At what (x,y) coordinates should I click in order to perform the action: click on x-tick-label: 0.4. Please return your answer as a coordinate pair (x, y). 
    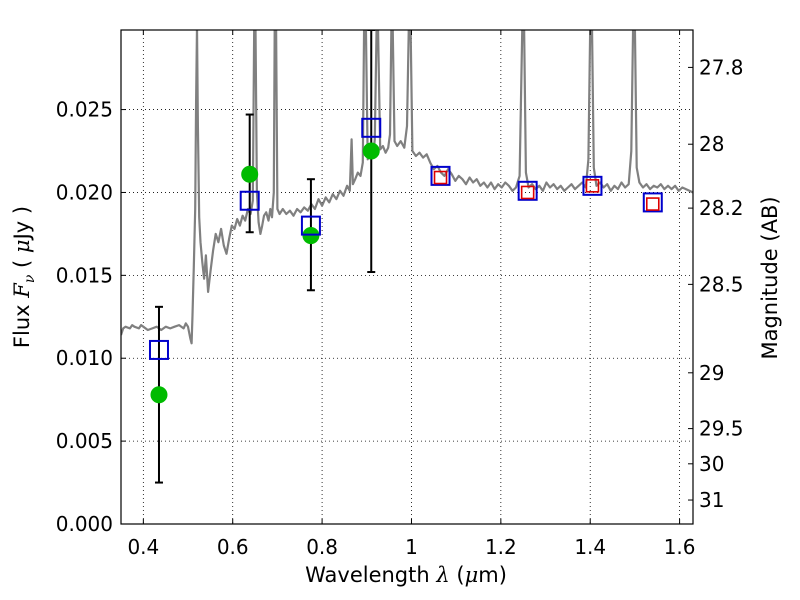
    Looking at the image, I should click on (143, 547).